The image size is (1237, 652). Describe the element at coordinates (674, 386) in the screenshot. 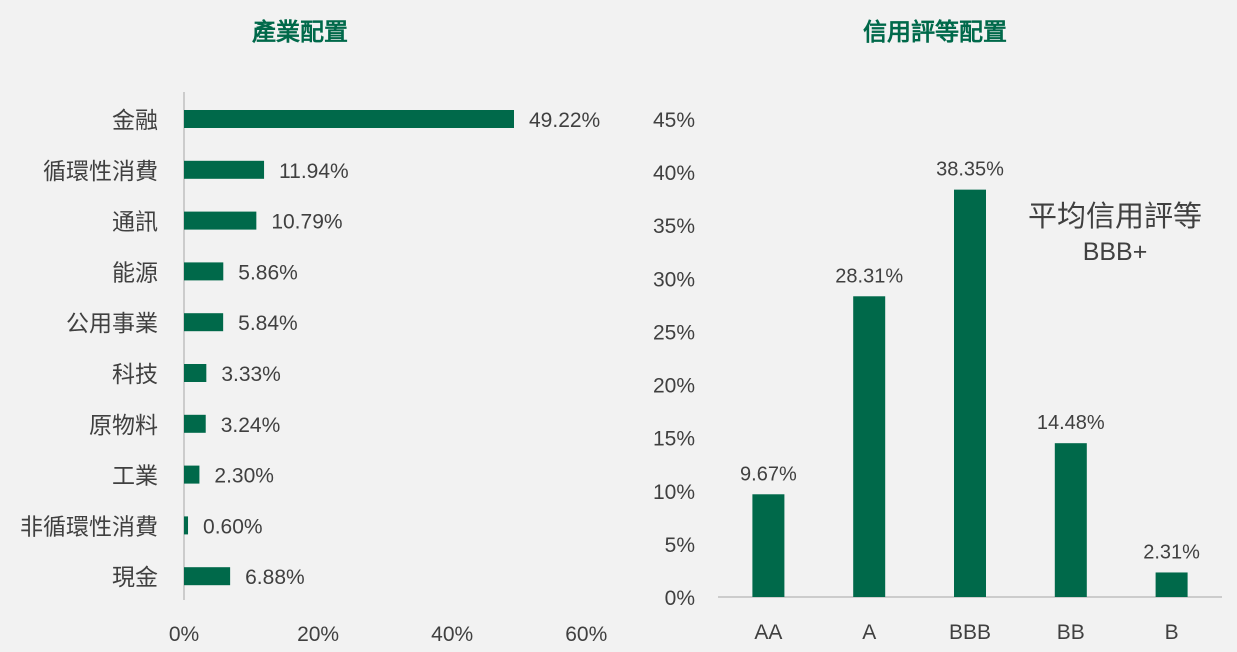

I see `rating-y-tick-label: 20%` at that location.